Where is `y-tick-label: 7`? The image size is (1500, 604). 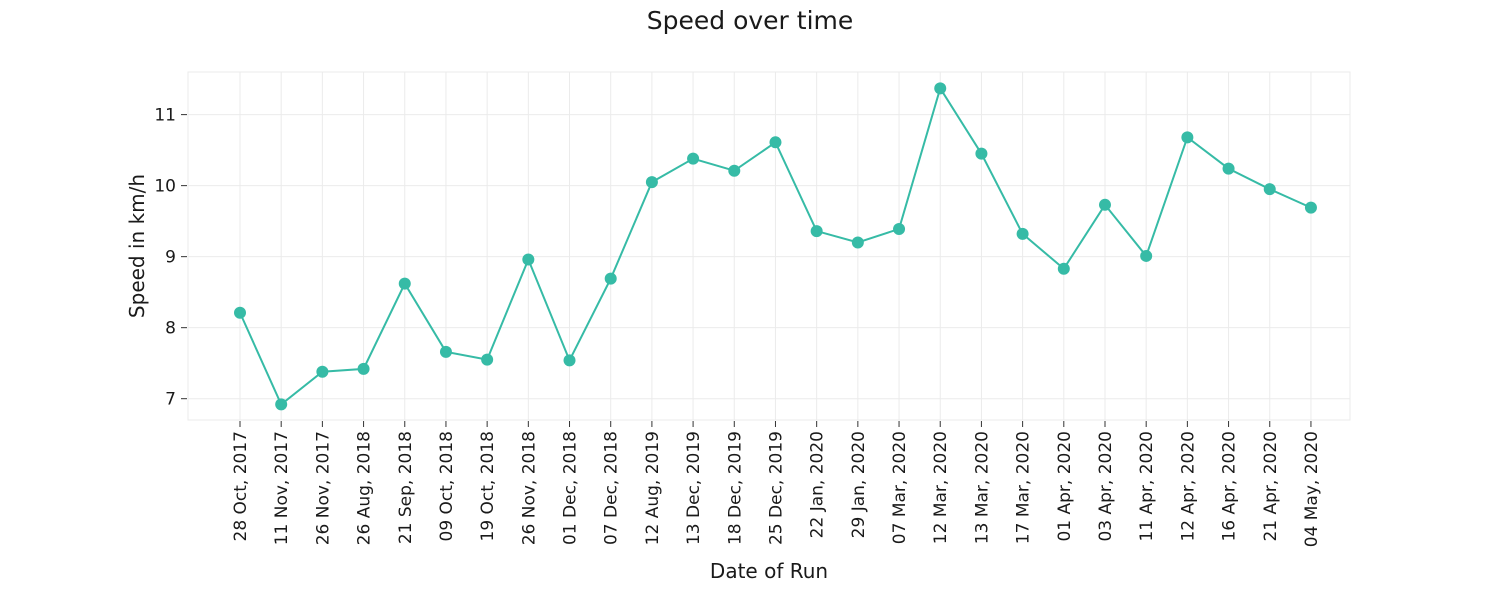 y-tick-label: 7 is located at coordinates (170, 400).